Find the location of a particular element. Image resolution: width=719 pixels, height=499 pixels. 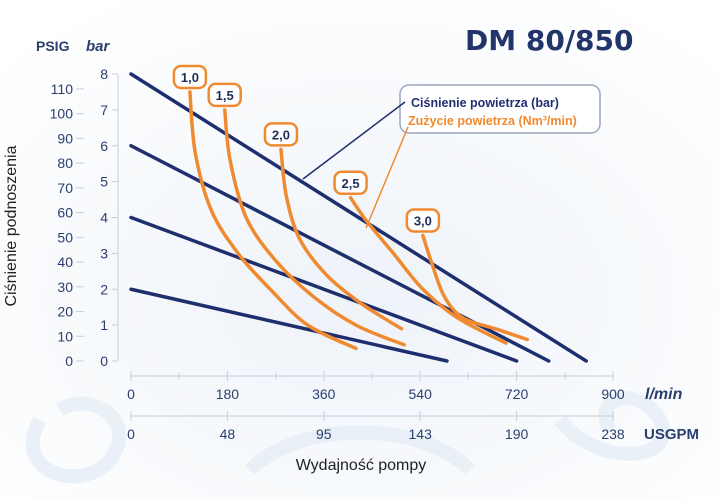

x-tick-lmin: 540 is located at coordinates (421, 394).